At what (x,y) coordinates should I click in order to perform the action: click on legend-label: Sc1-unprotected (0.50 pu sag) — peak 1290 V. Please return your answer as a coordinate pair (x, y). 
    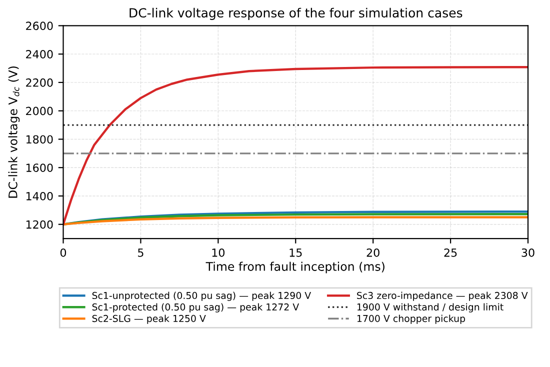
    Looking at the image, I should click on (202, 296).